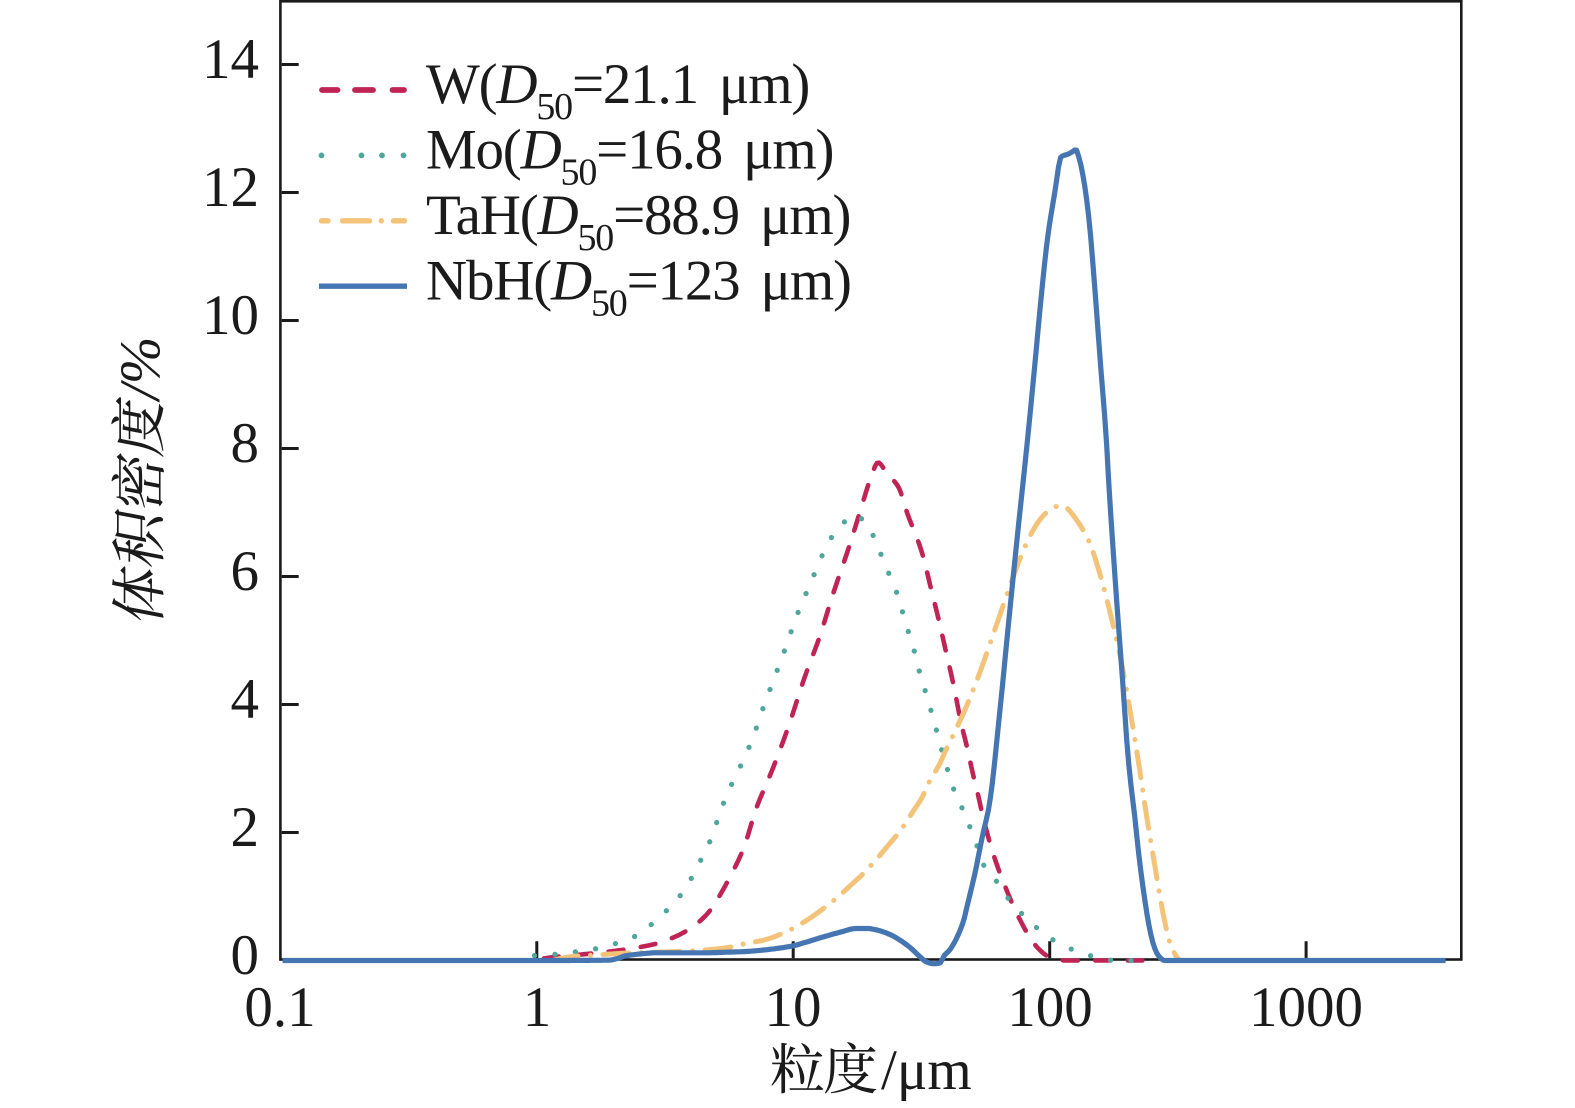  What do you see at coordinates (537, 1007) in the screenshot?
I see `svg-text: 1` at bounding box center [537, 1007].